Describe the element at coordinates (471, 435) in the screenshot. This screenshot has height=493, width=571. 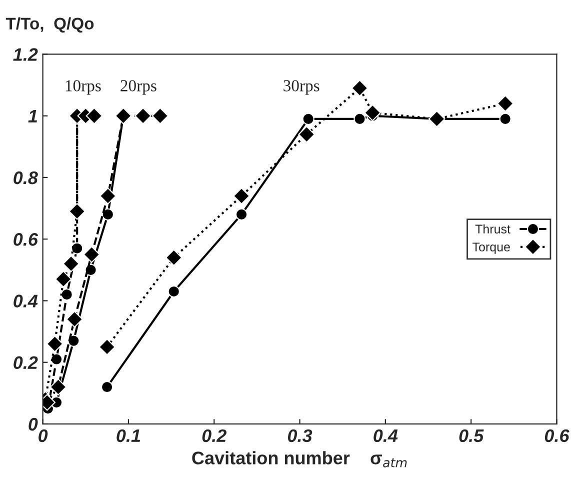
I see `x-tick-label: 0.5` at that location.